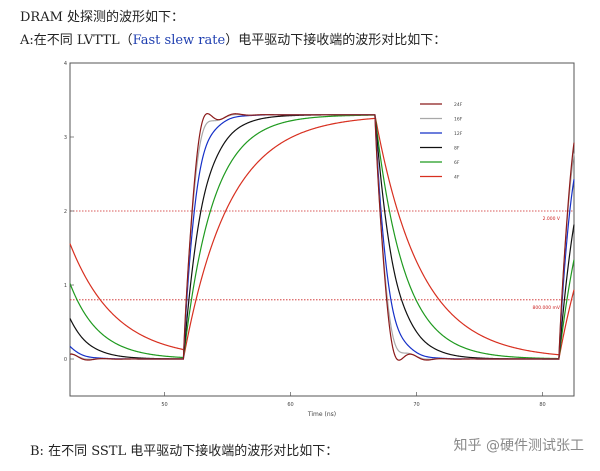 The image size is (600, 471). Describe the element at coordinates (65, 138) in the screenshot. I see `y-tick-label-3: 3` at that location.